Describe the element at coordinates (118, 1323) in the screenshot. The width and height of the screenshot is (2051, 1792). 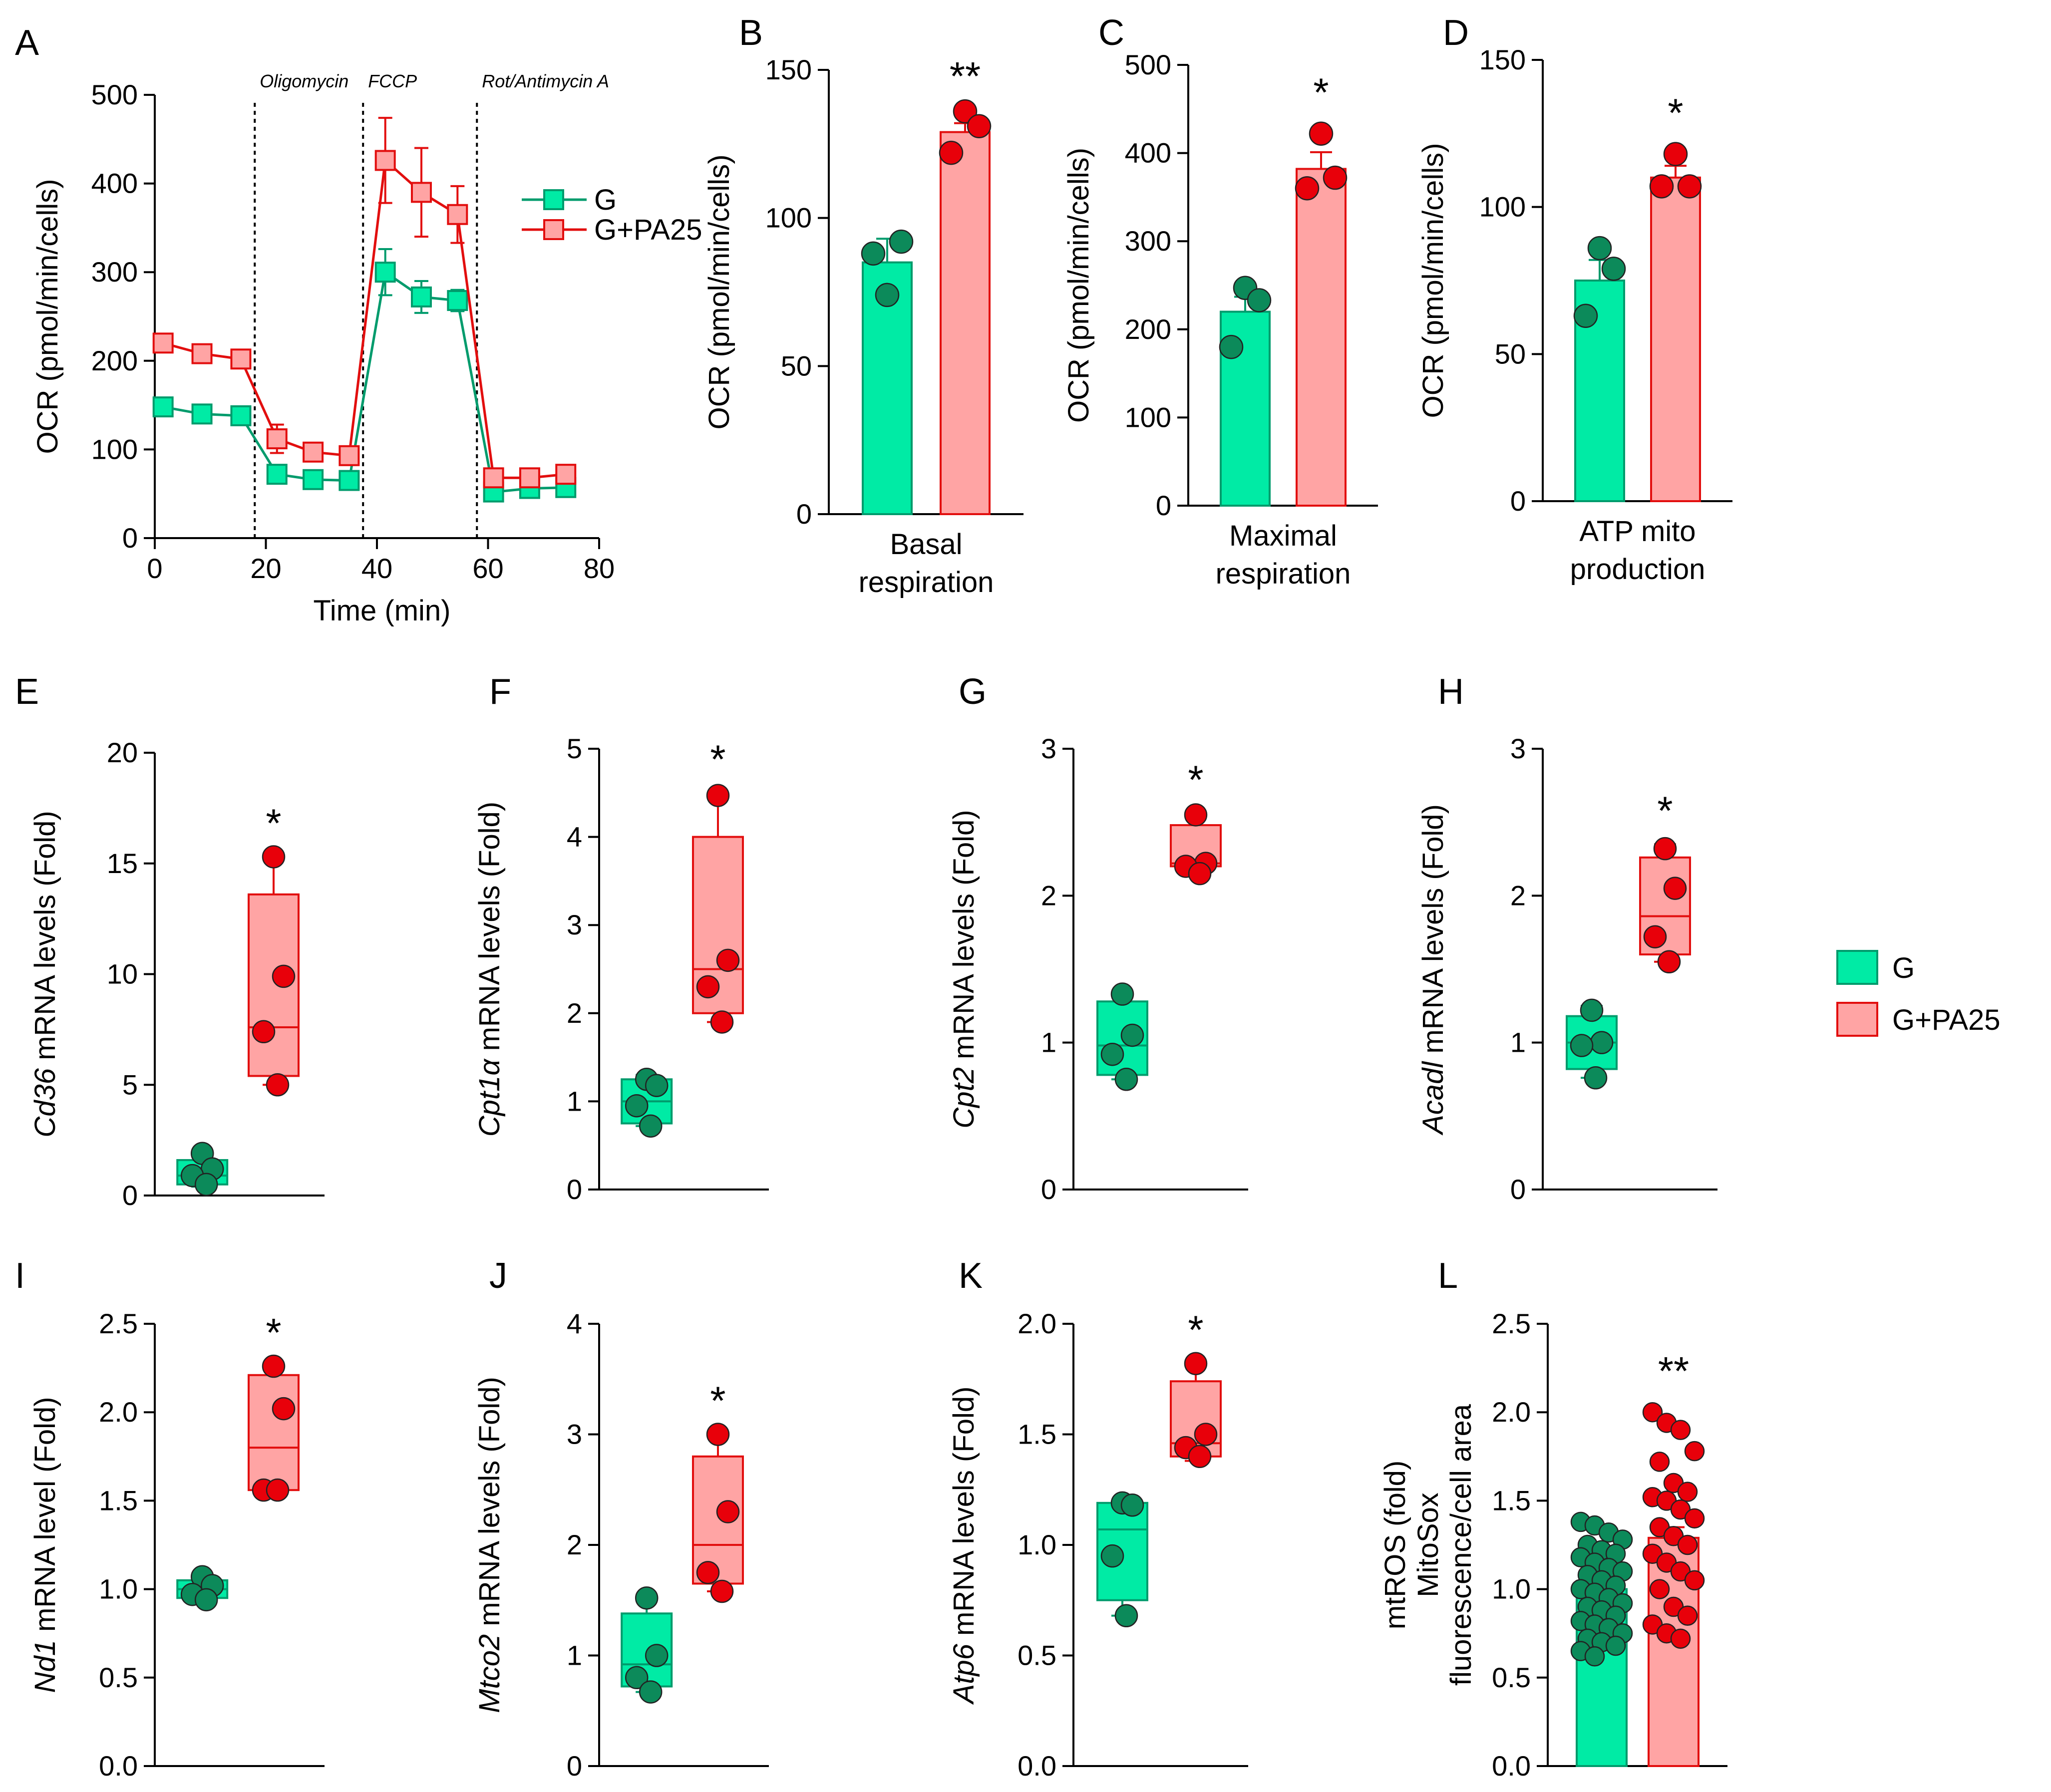
I see `y-tick-label: 2.5` at that location.